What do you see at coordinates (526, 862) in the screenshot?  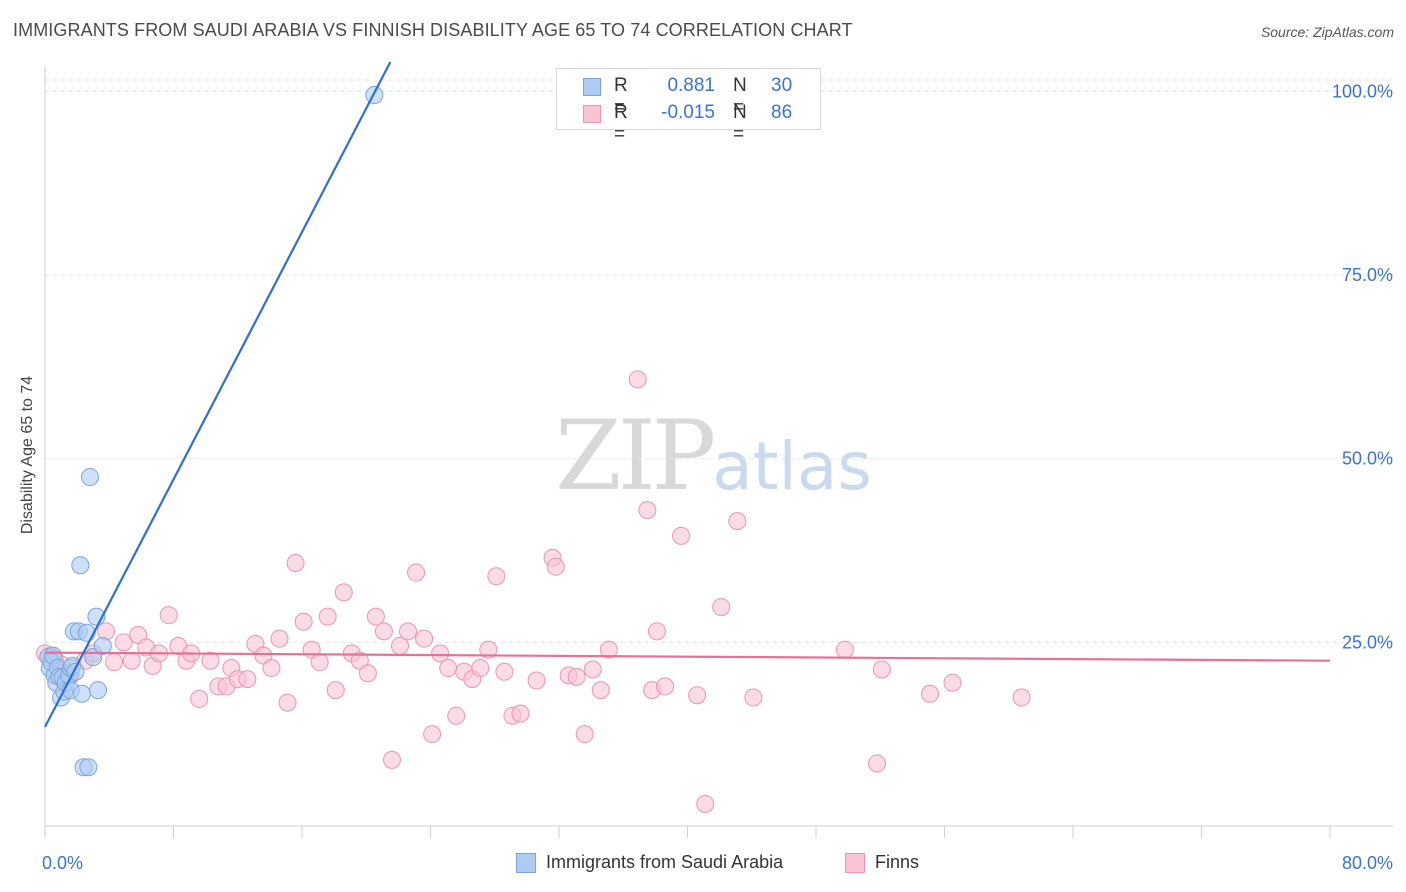 I see `legend-swatch-saudi` at bounding box center [526, 862].